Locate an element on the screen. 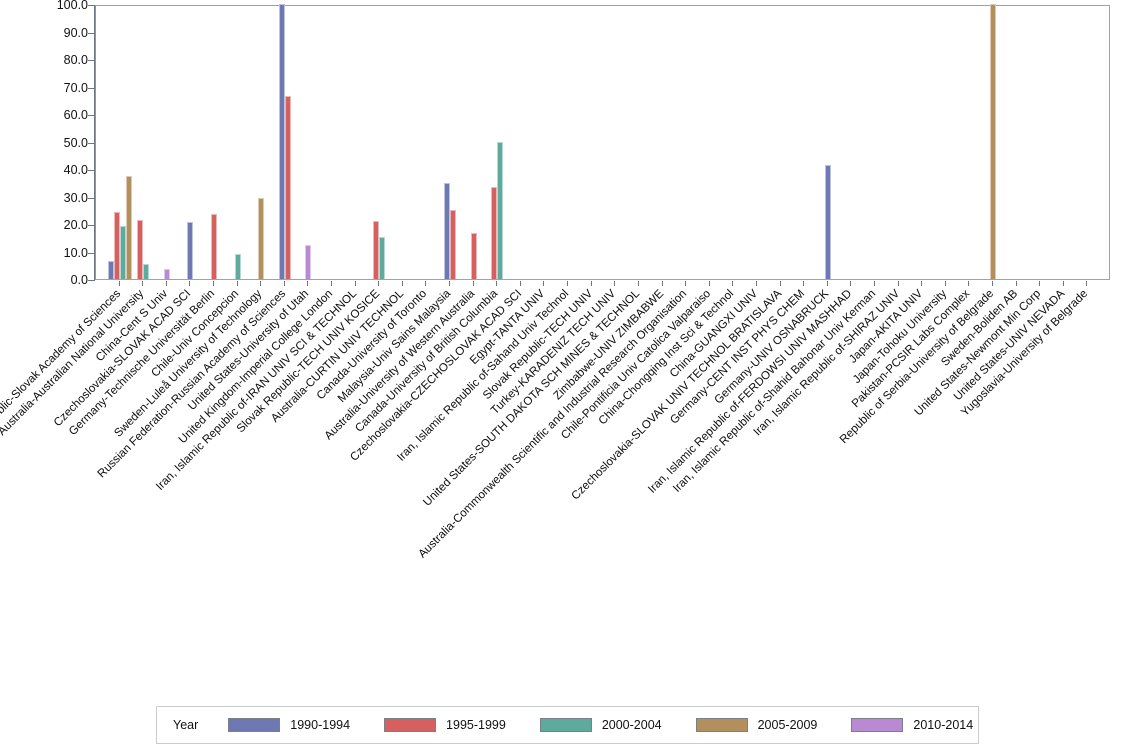  x-axis-tick-label: Sweden-Luleå University of Technology is located at coordinates (188, 363).